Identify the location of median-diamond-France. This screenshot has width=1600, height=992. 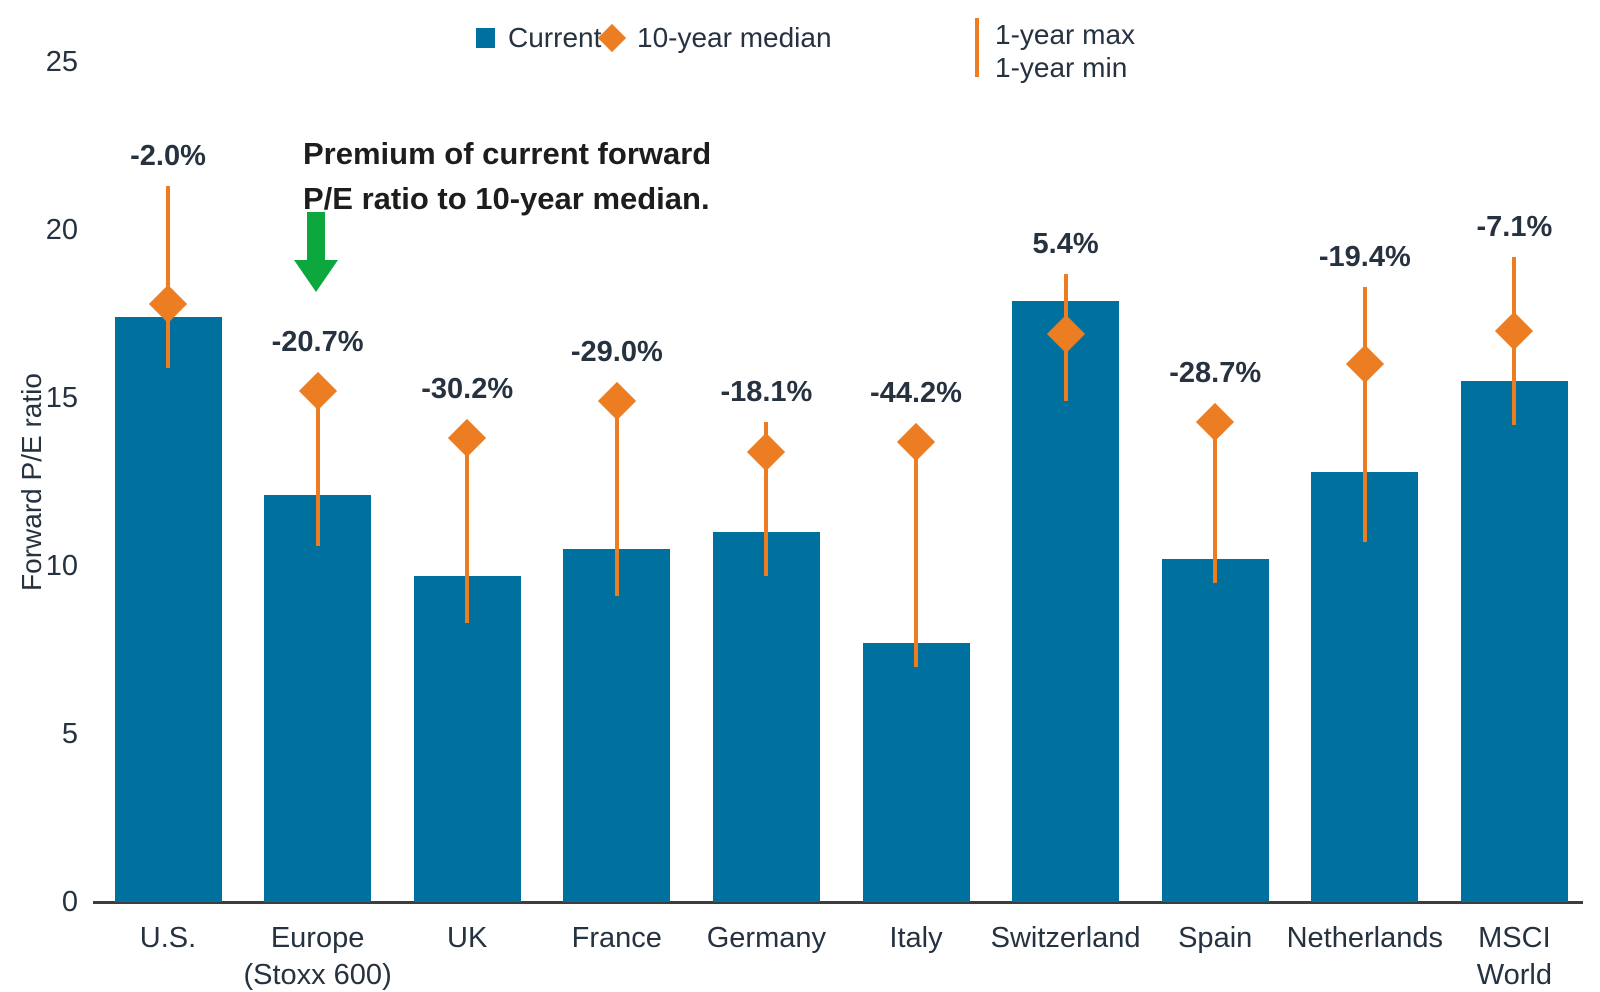
(616, 401).